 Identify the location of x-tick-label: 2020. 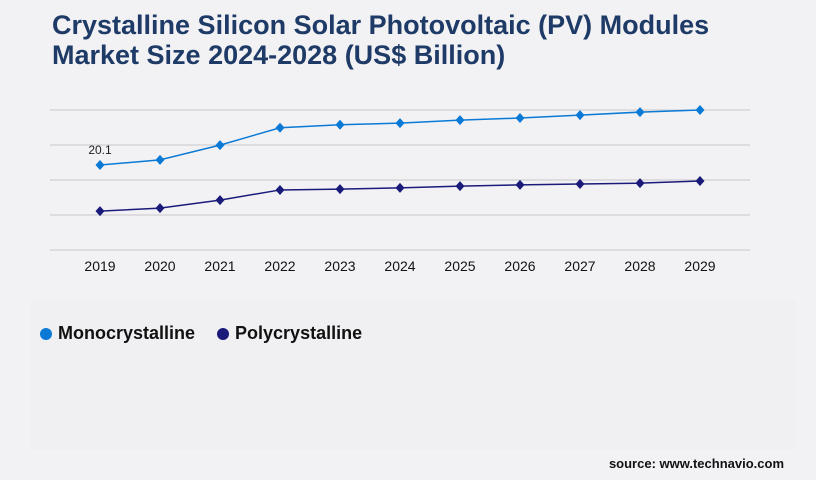
(159, 266).